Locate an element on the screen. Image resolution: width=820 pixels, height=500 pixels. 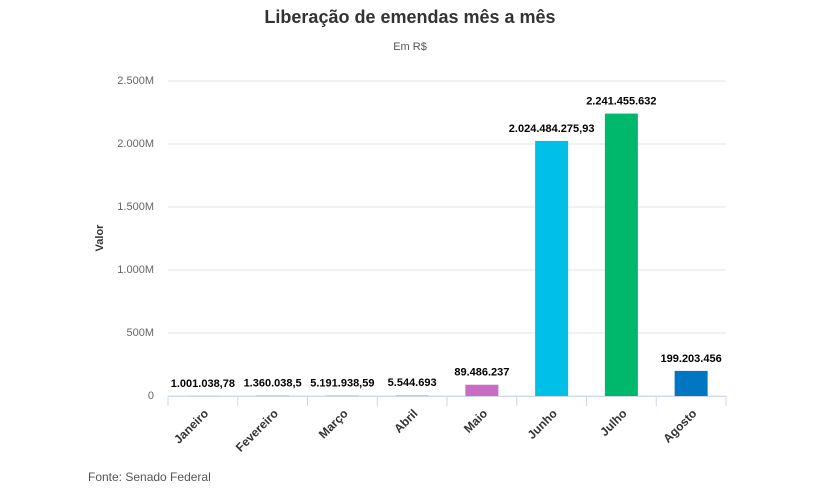
source: Fonte: Senado Federal is located at coordinates (149, 477).